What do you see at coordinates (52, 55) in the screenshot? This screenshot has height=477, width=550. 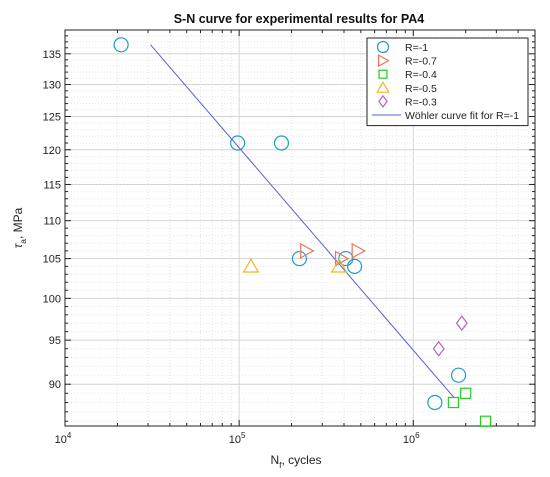 I see `y-tick-label: 135` at bounding box center [52, 55].